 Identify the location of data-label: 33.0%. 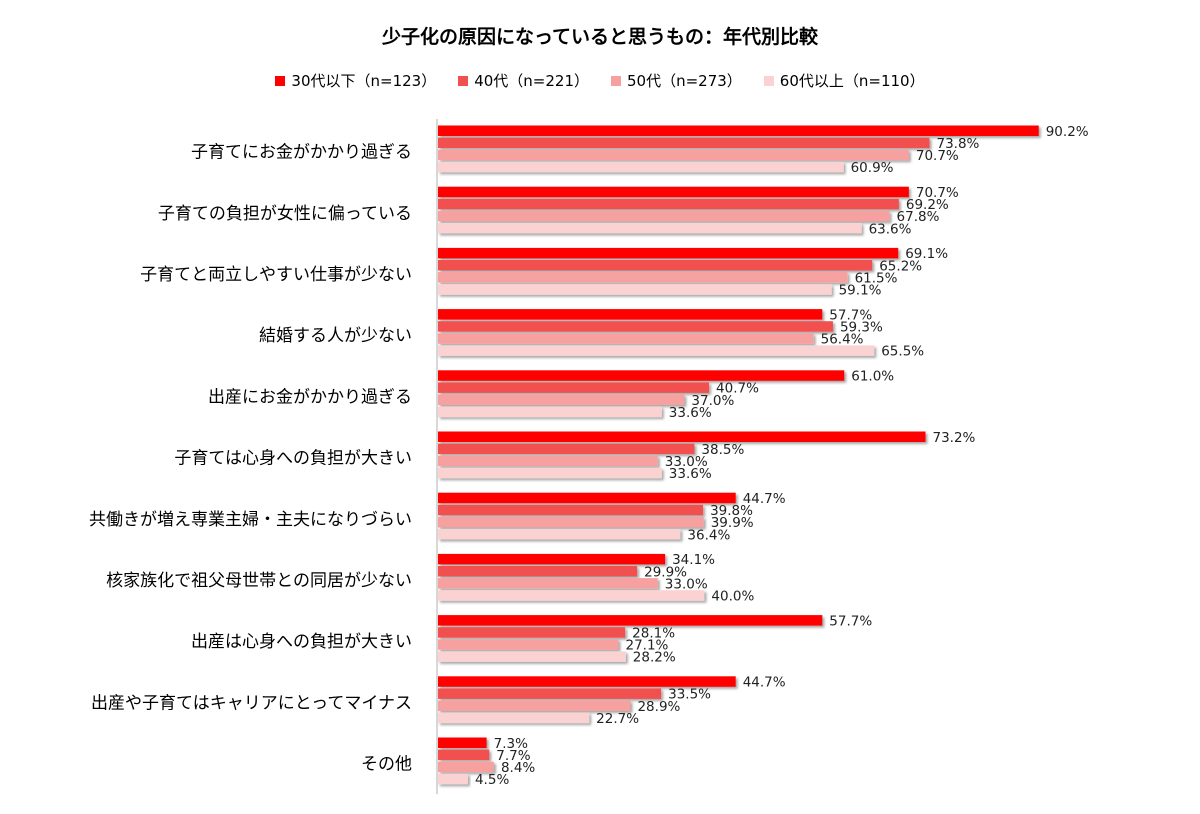
(686, 462).